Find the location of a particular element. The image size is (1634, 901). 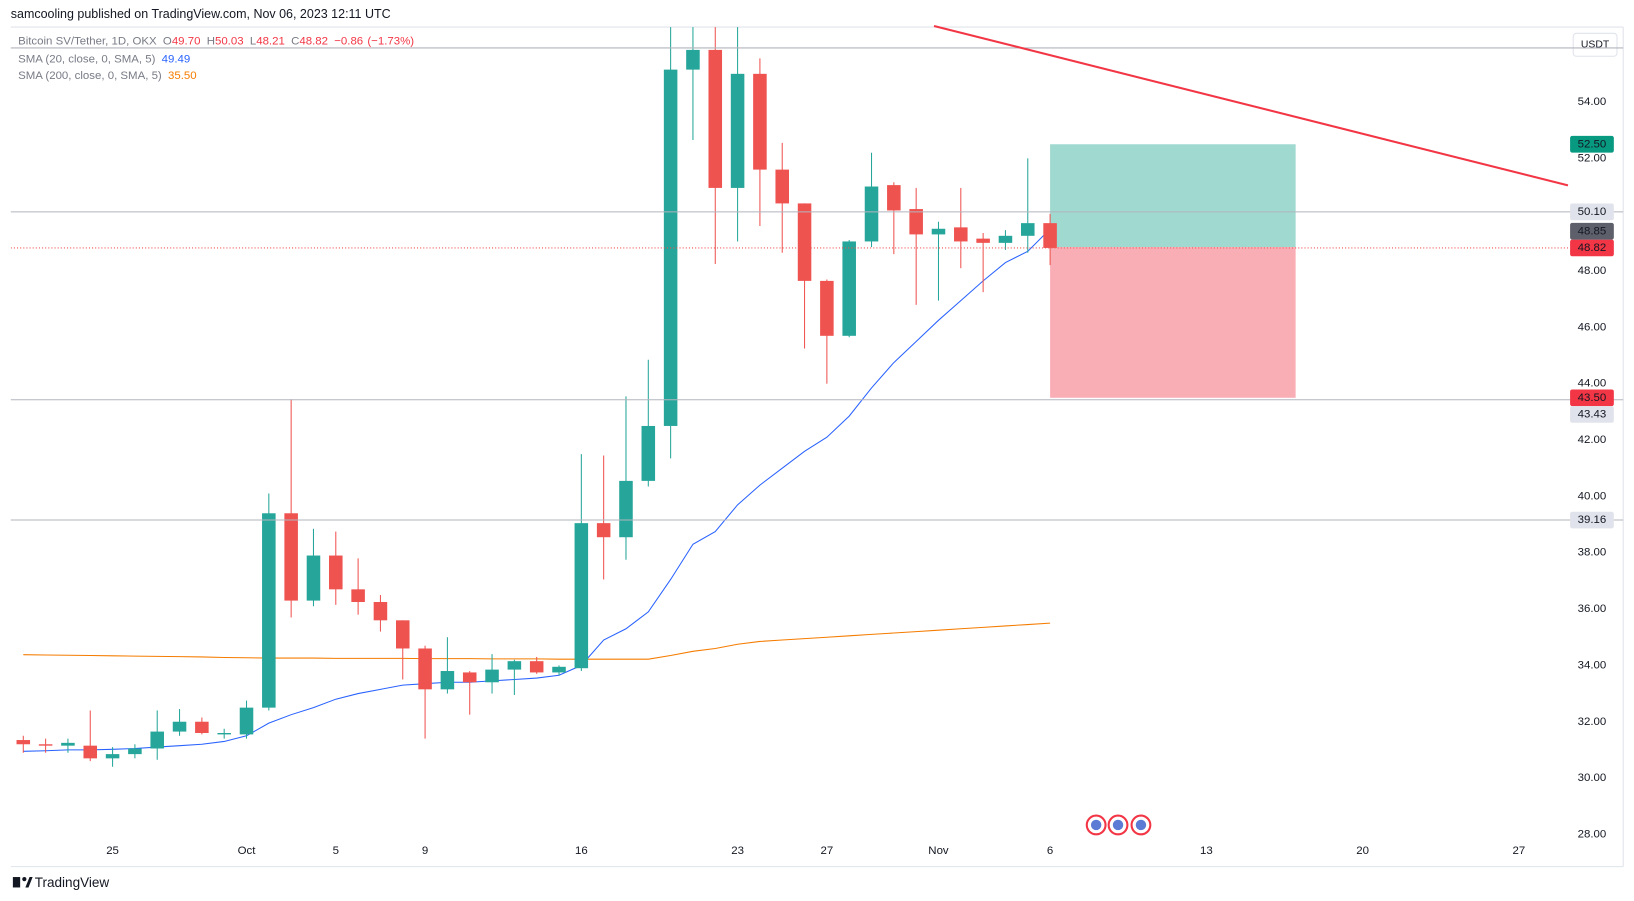

price-tag-label: 52.50 is located at coordinates (1592, 144).